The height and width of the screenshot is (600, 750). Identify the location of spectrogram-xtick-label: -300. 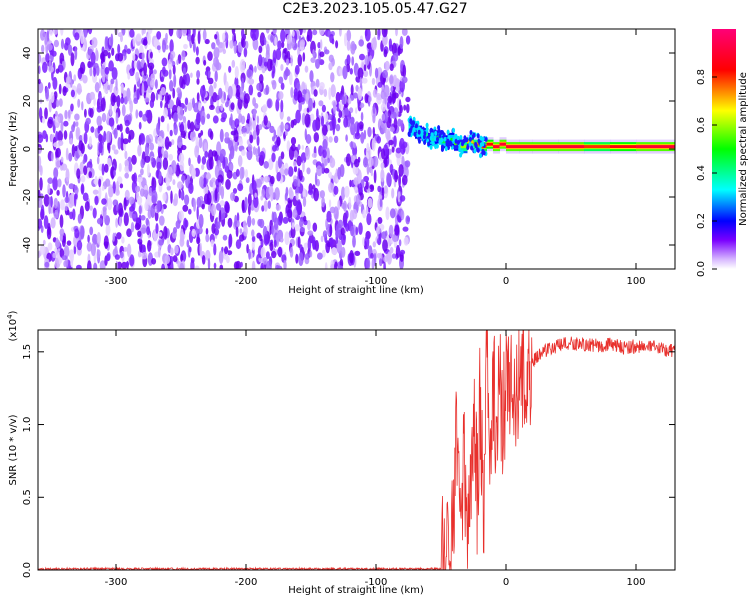
(116, 281).